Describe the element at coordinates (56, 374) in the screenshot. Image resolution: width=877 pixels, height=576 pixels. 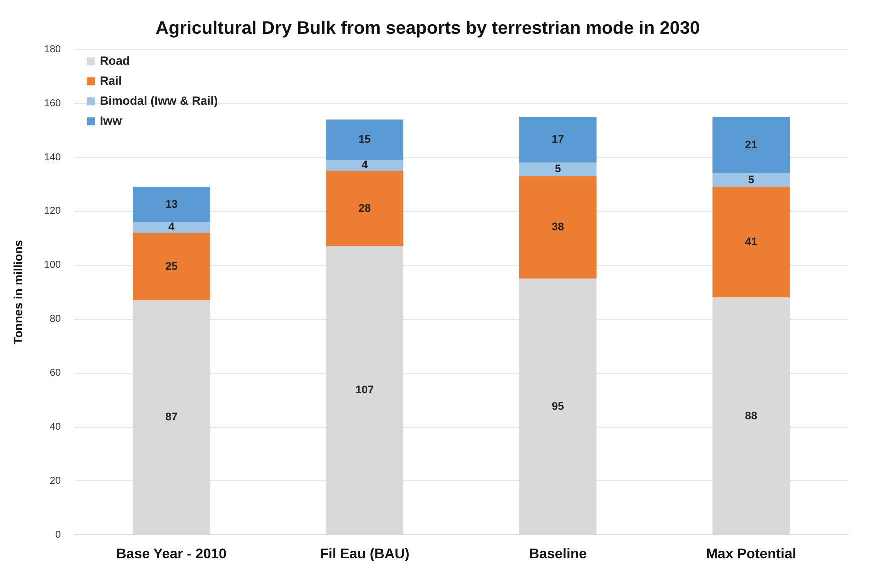
I see `y-tick-label: 60` at that location.